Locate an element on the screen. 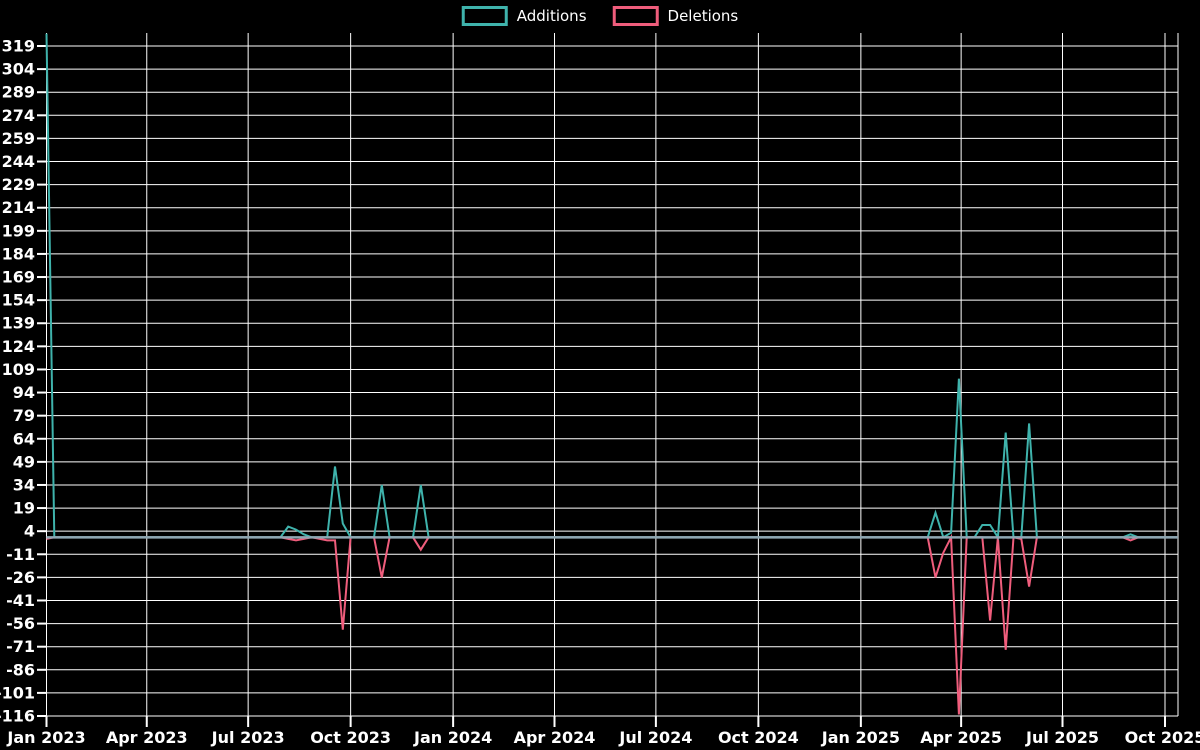  y-axis-label: 169 is located at coordinates (18, 277).